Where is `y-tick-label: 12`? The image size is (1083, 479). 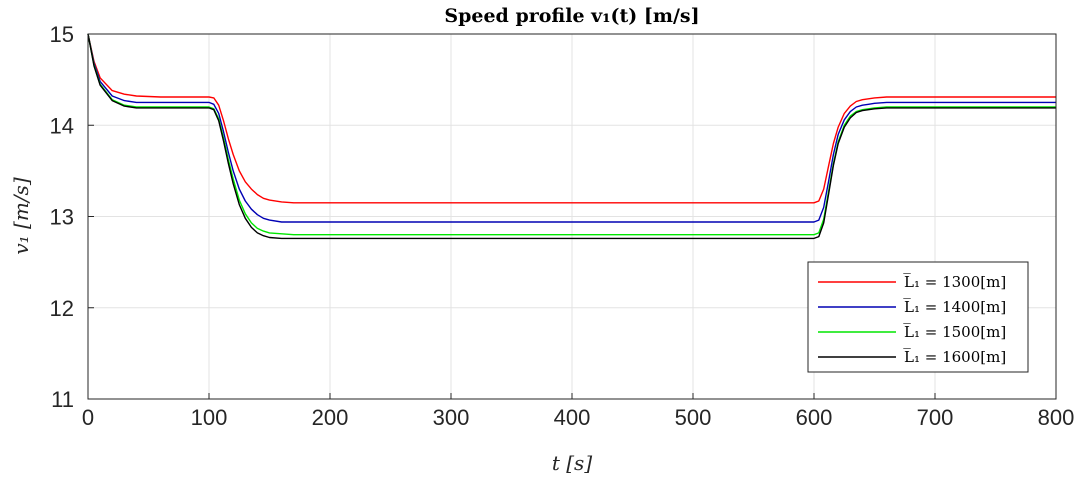
y-tick-label: 12 is located at coordinates (62, 308).